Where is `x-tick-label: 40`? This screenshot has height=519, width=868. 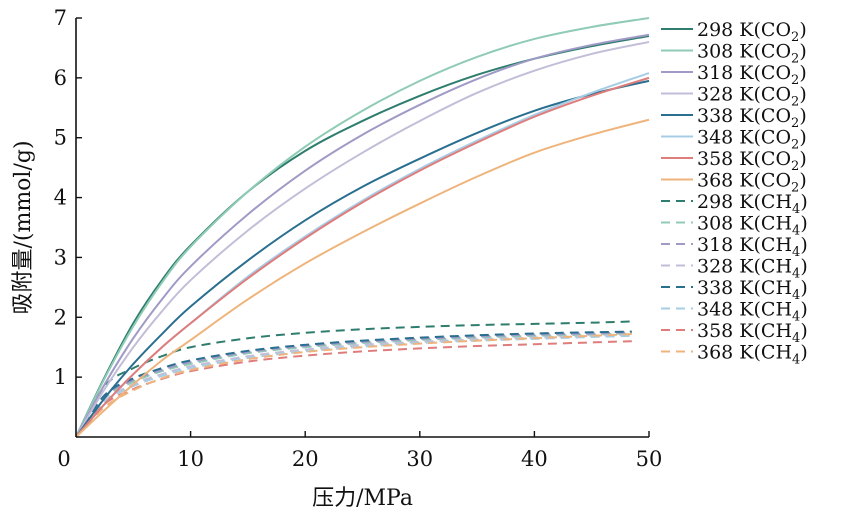 x-tick-label: 40 is located at coordinates (534, 459).